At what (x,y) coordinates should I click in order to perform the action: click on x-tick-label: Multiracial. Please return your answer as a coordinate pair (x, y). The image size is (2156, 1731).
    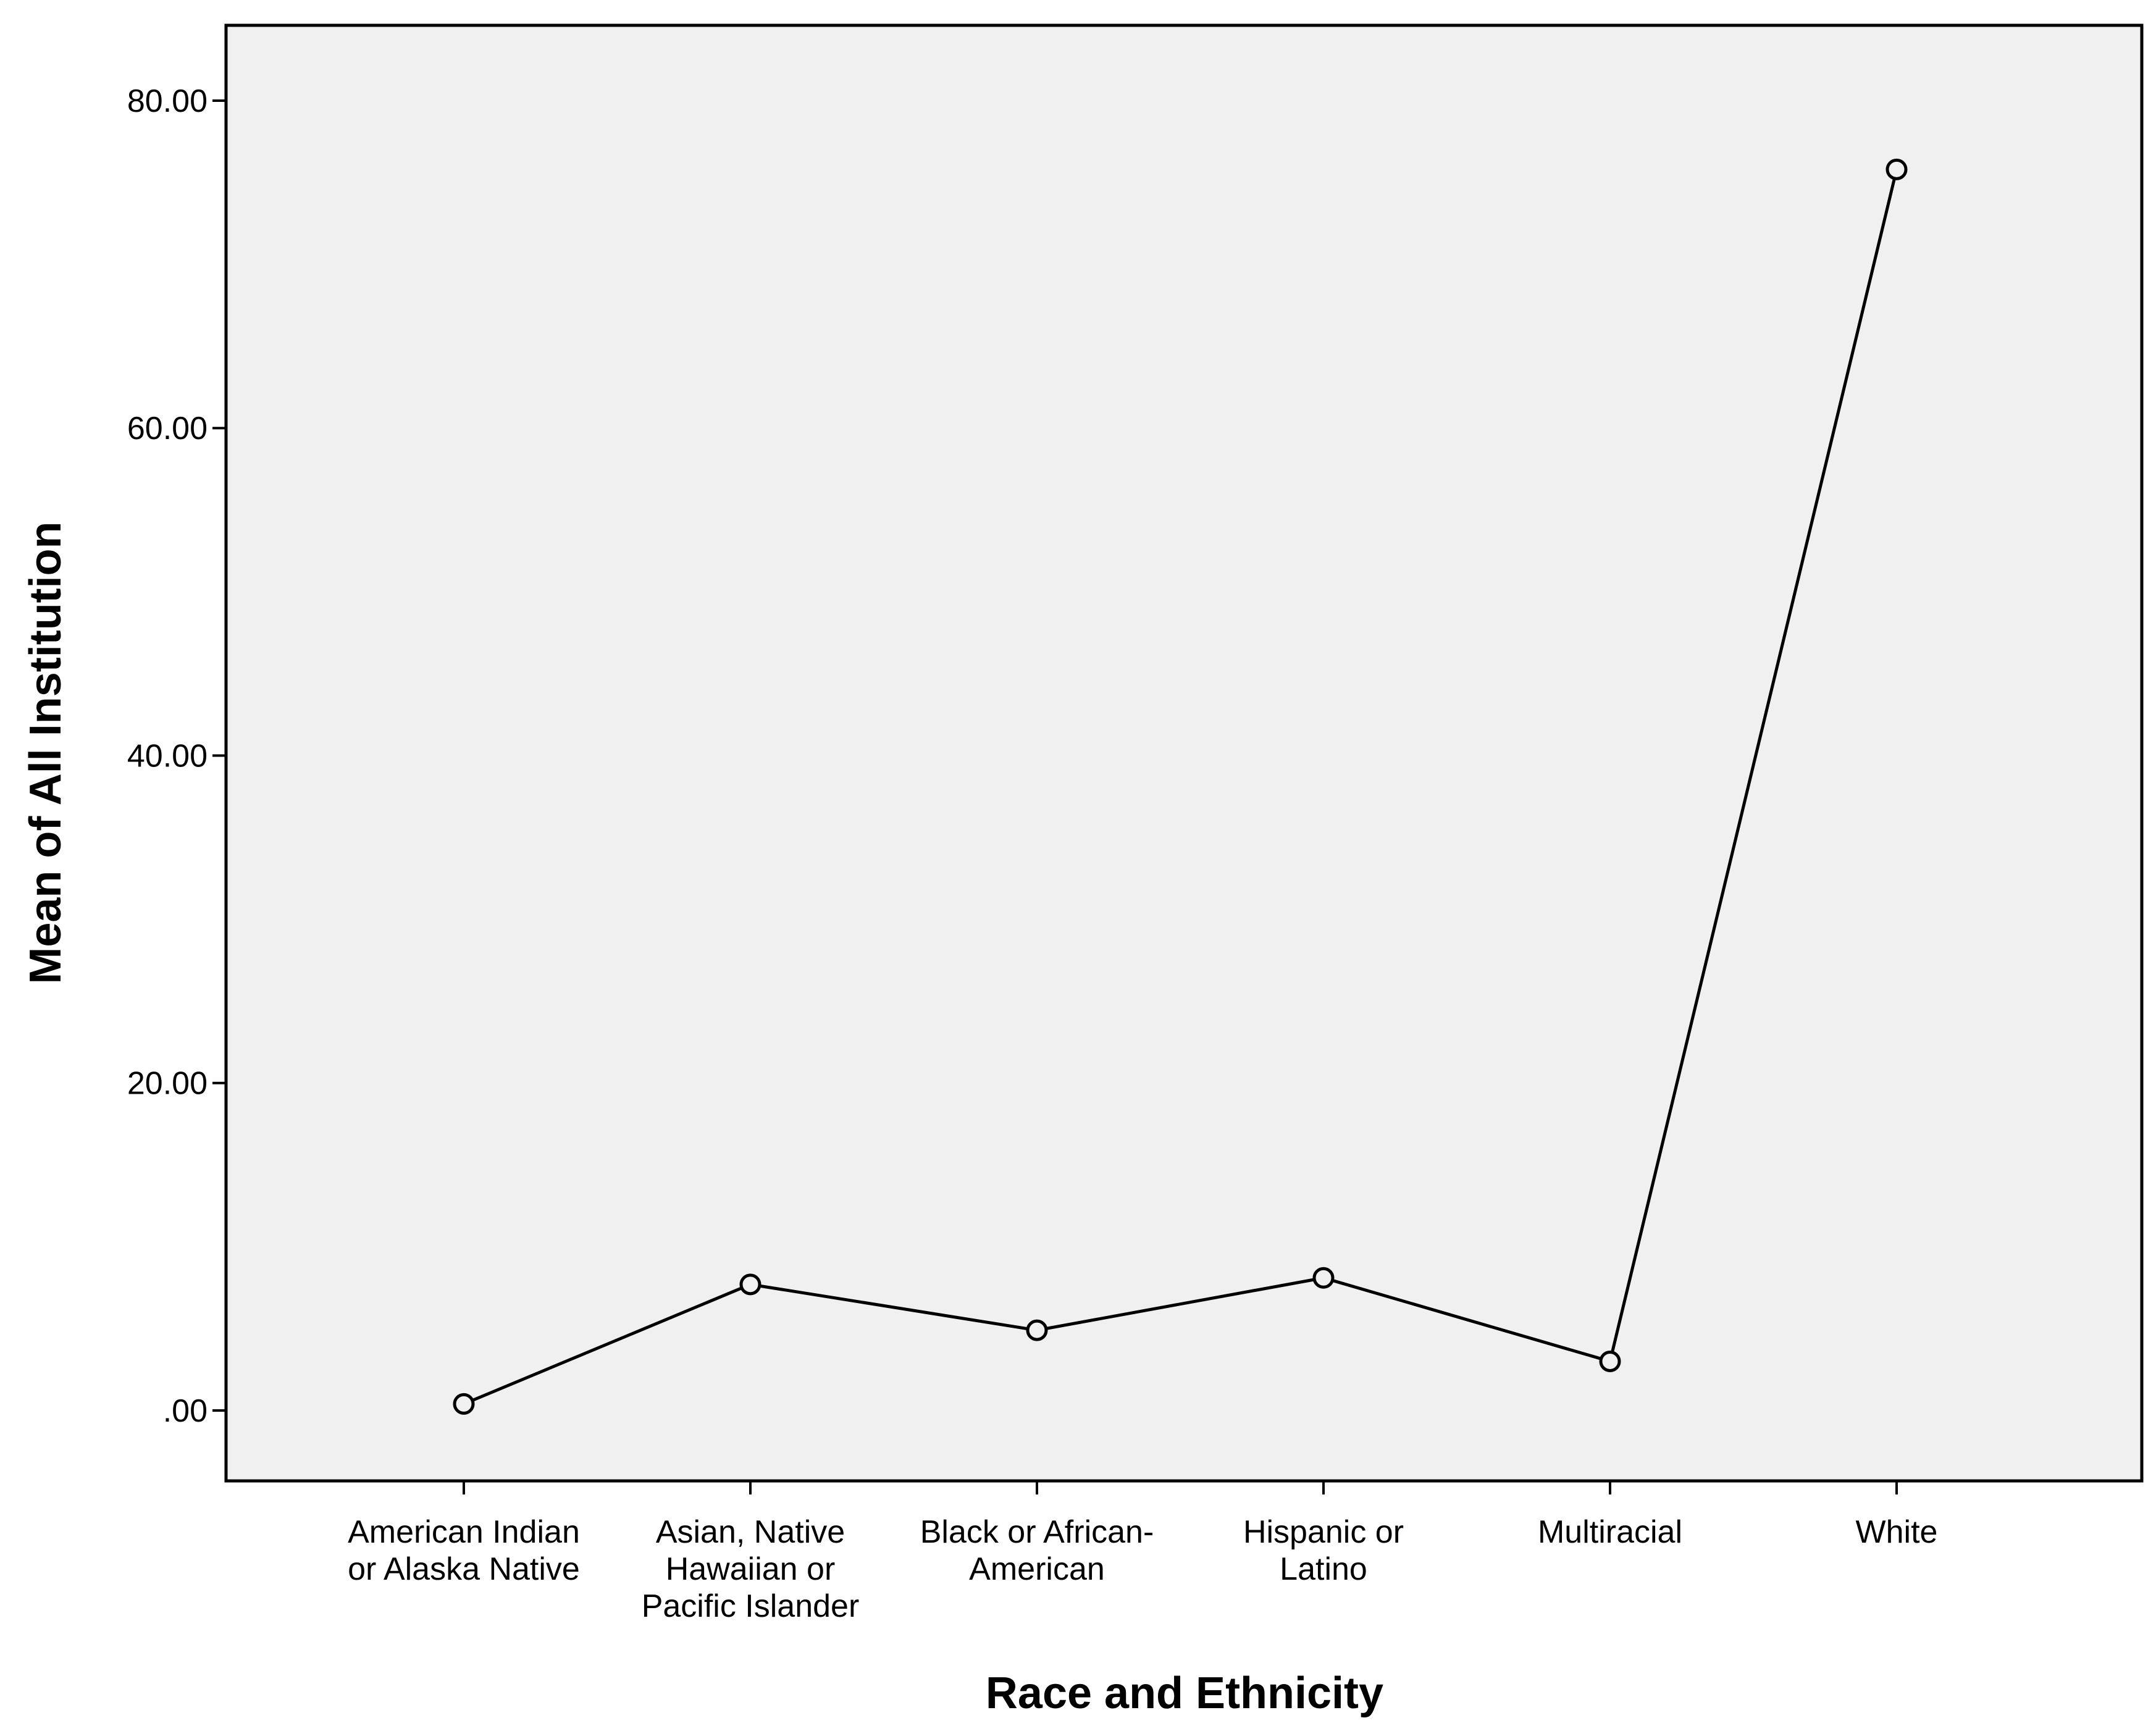
    Looking at the image, I should click on (1610, 1532).